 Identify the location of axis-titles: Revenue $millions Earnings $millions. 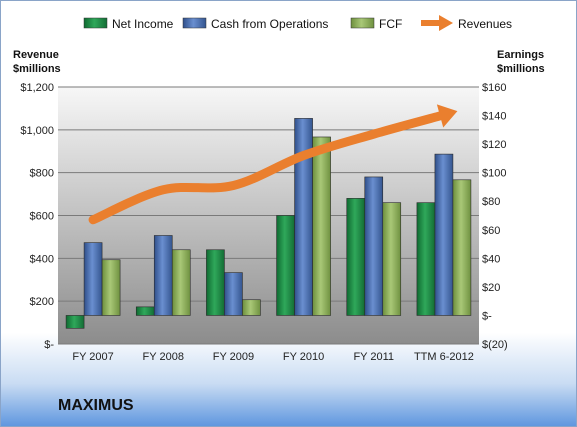
(279, 62).